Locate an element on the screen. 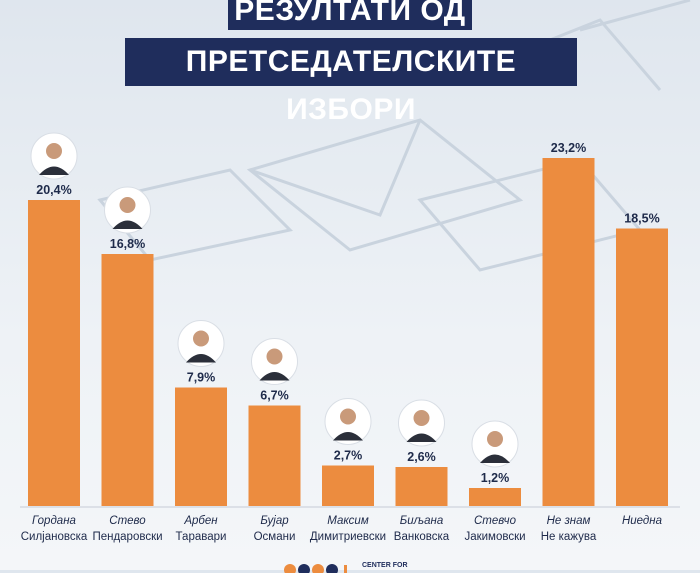 This screenshot has height=573, width=700. org-name: CENTER FOR is located at coordinates (385, 565).